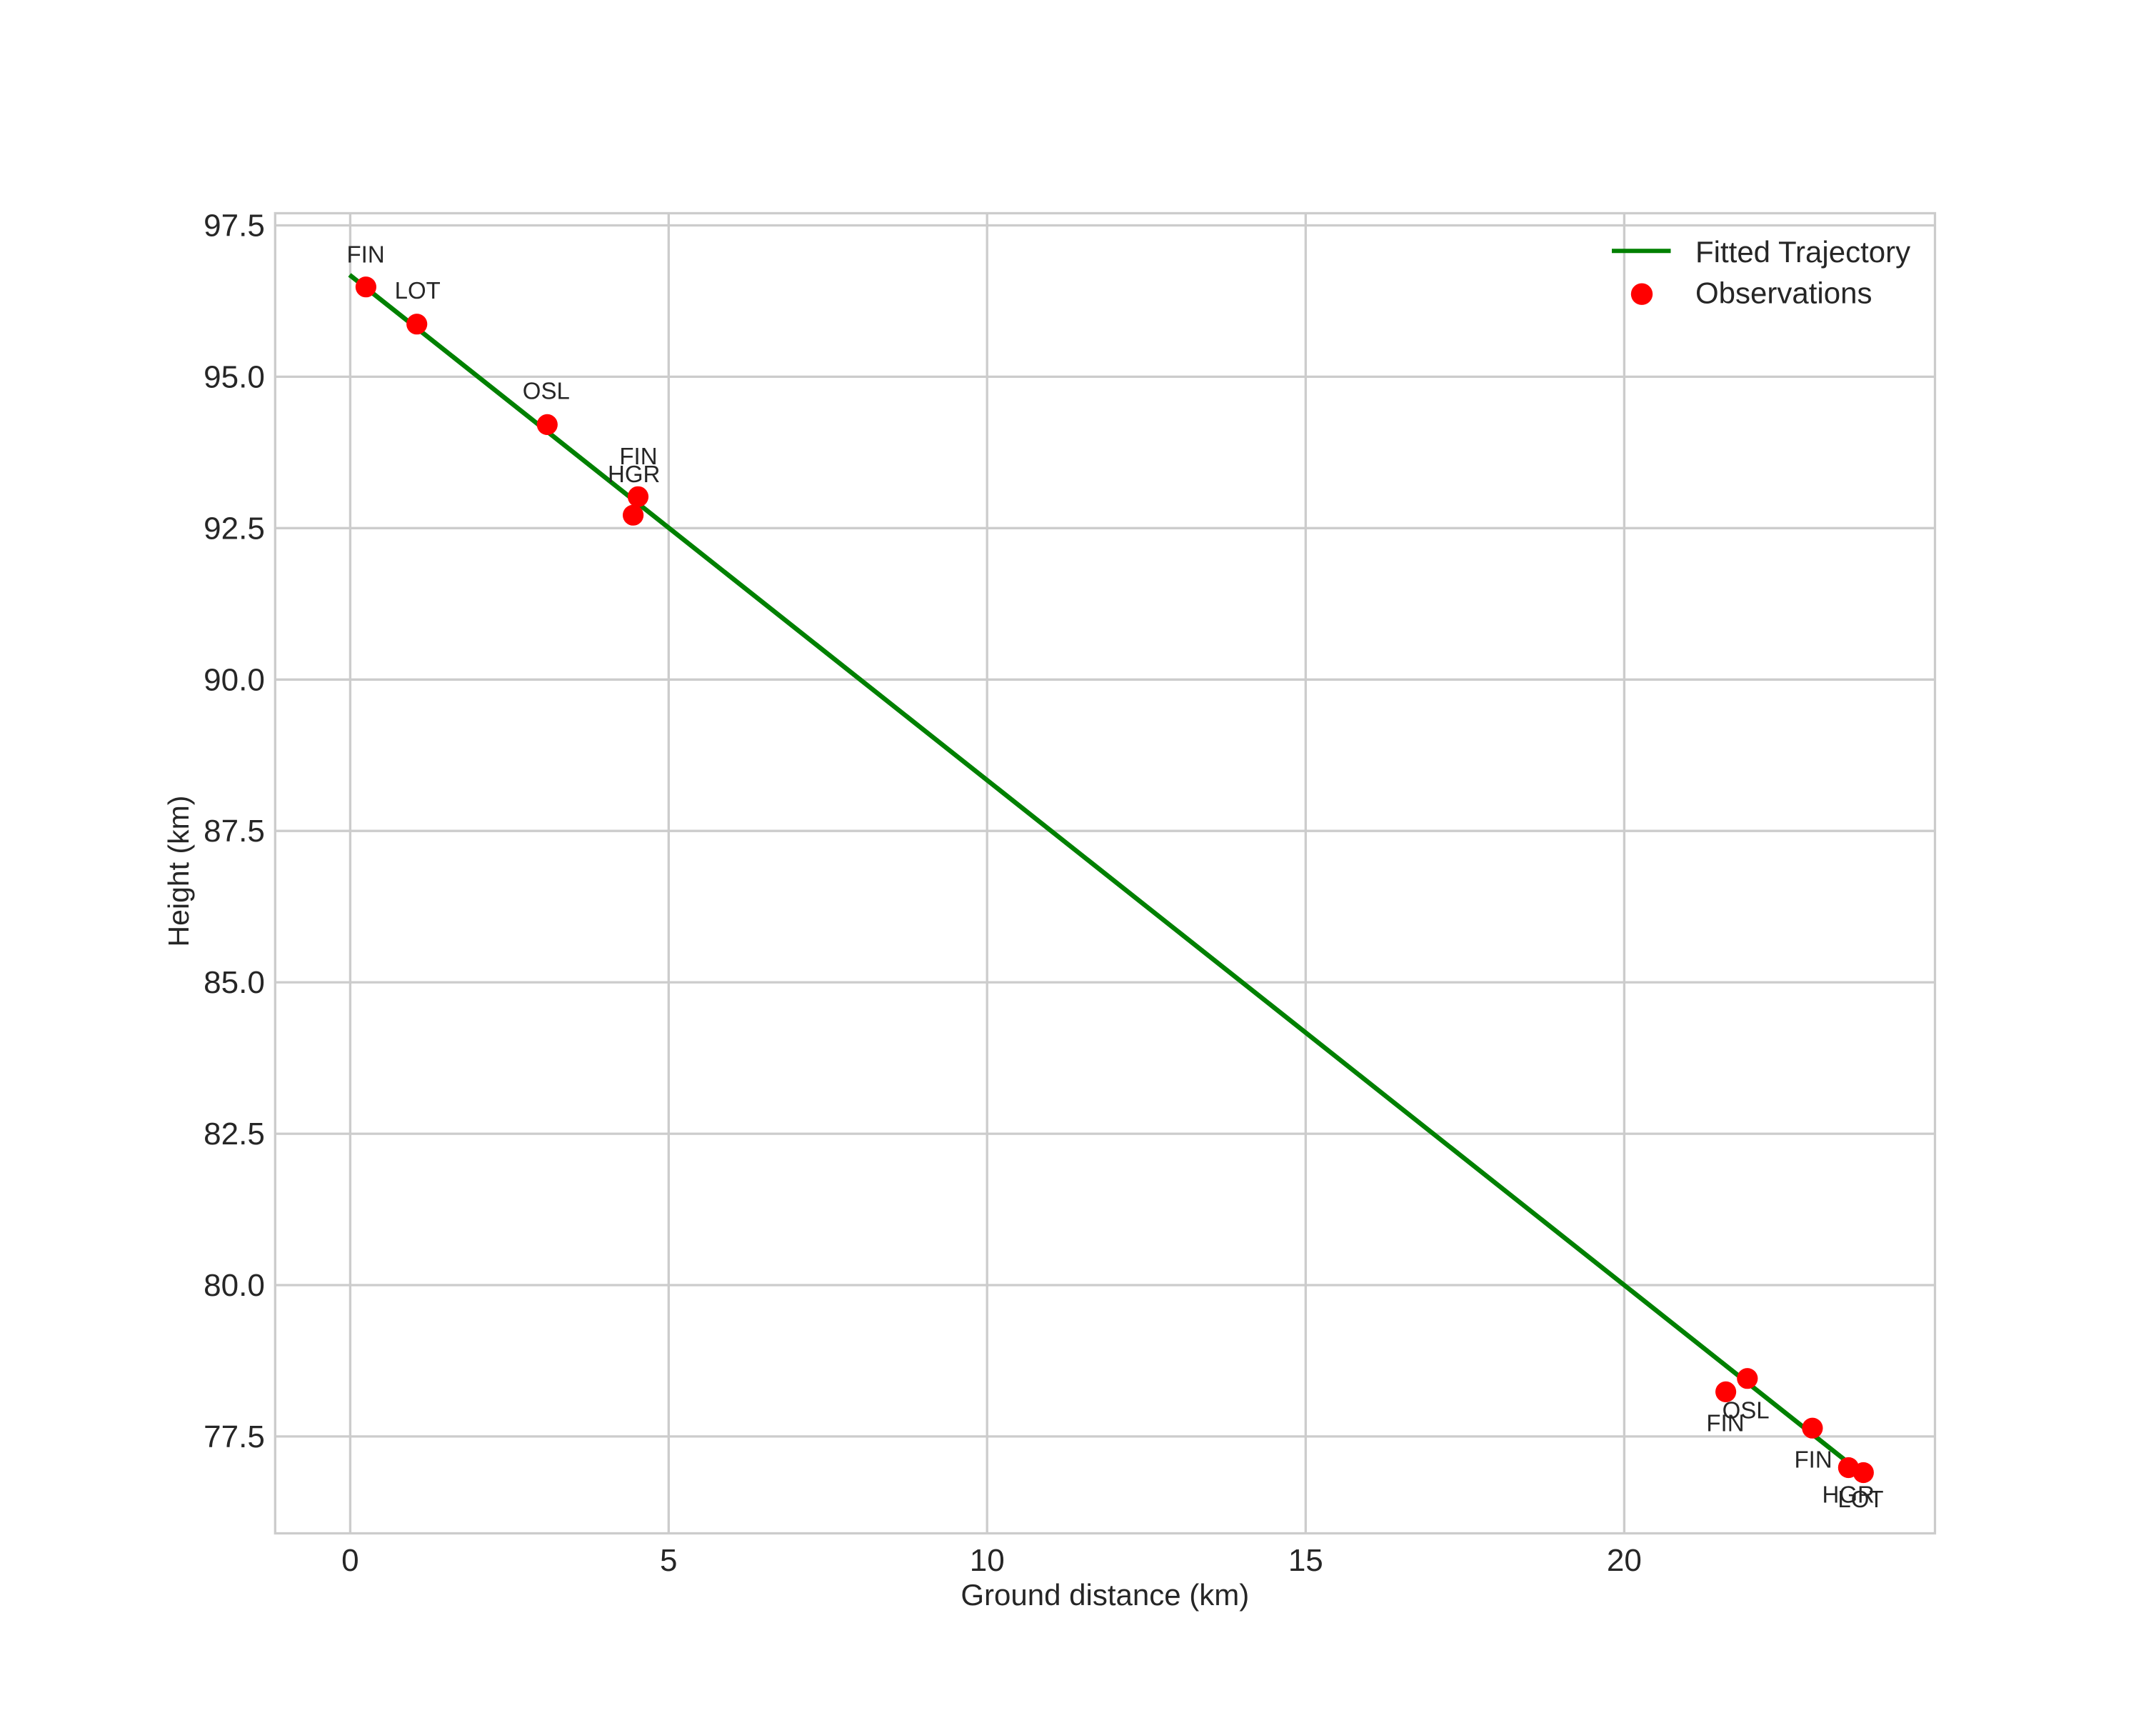 Image resolution: width=2156 pixels, height=1728 pixels. Describe the element at coordinates (1624, 1561) in the screenshot. I see `svg-text: 20` at that location.